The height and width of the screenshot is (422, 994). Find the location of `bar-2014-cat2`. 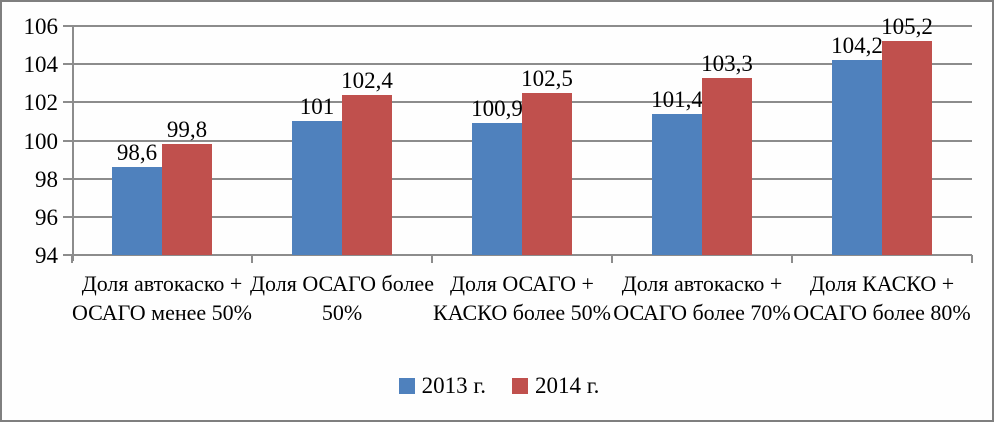

bar-2014-cat2 is located at coordinates (367, 175).